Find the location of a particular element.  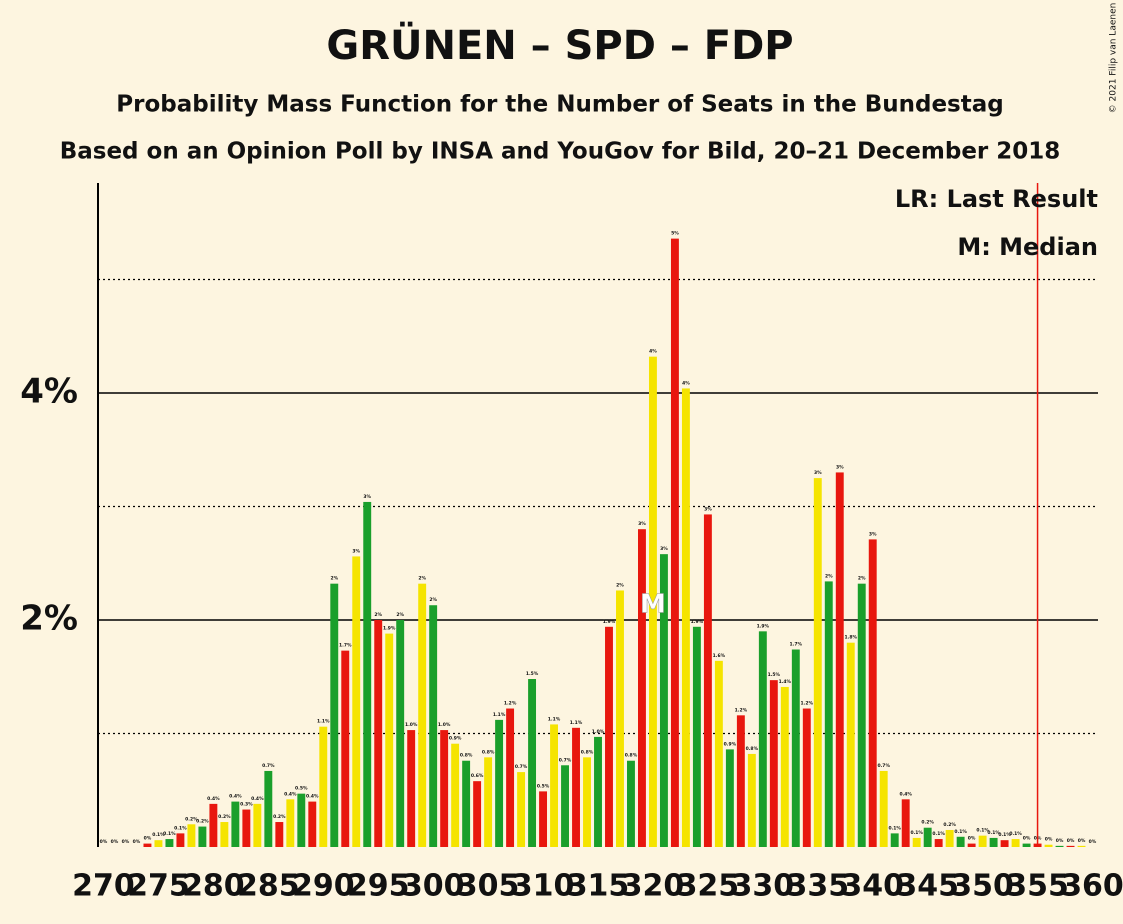

y-tick-label: 4% is located at coordinates (49, 391).